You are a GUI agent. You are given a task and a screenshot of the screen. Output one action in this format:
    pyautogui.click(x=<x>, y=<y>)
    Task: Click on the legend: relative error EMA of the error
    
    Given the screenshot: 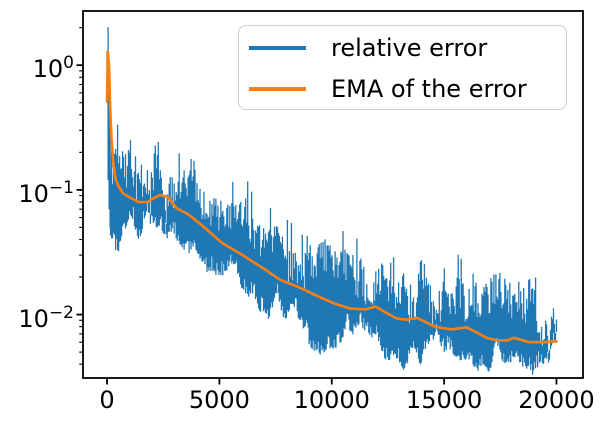 What is the action you would take?
    pyautogui.click(x=402, y=67)
    